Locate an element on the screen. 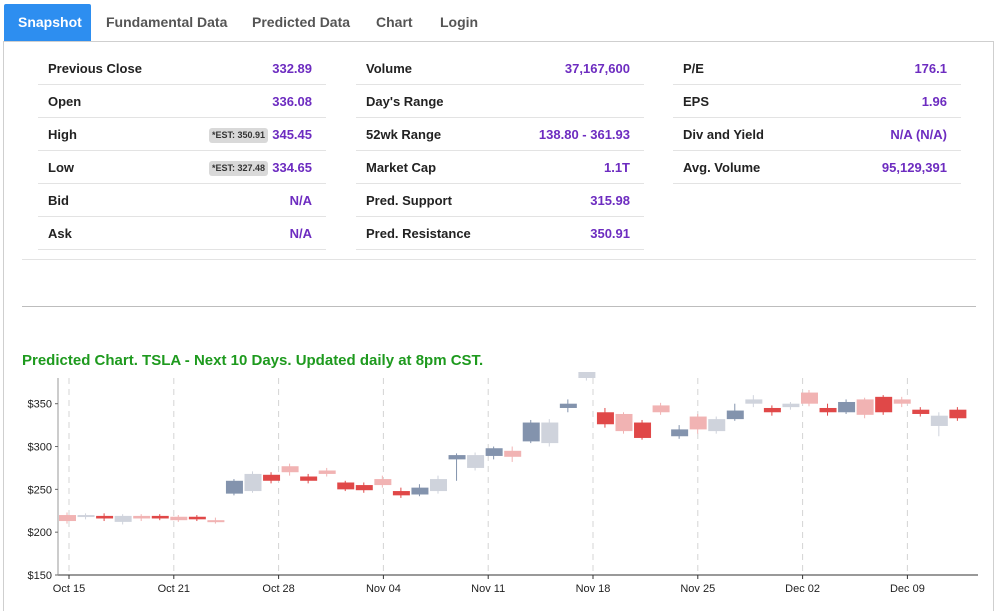 The width and height of the screenshot is (999, 611). stat-label: Day's Range is located at coordinates (405, 101).